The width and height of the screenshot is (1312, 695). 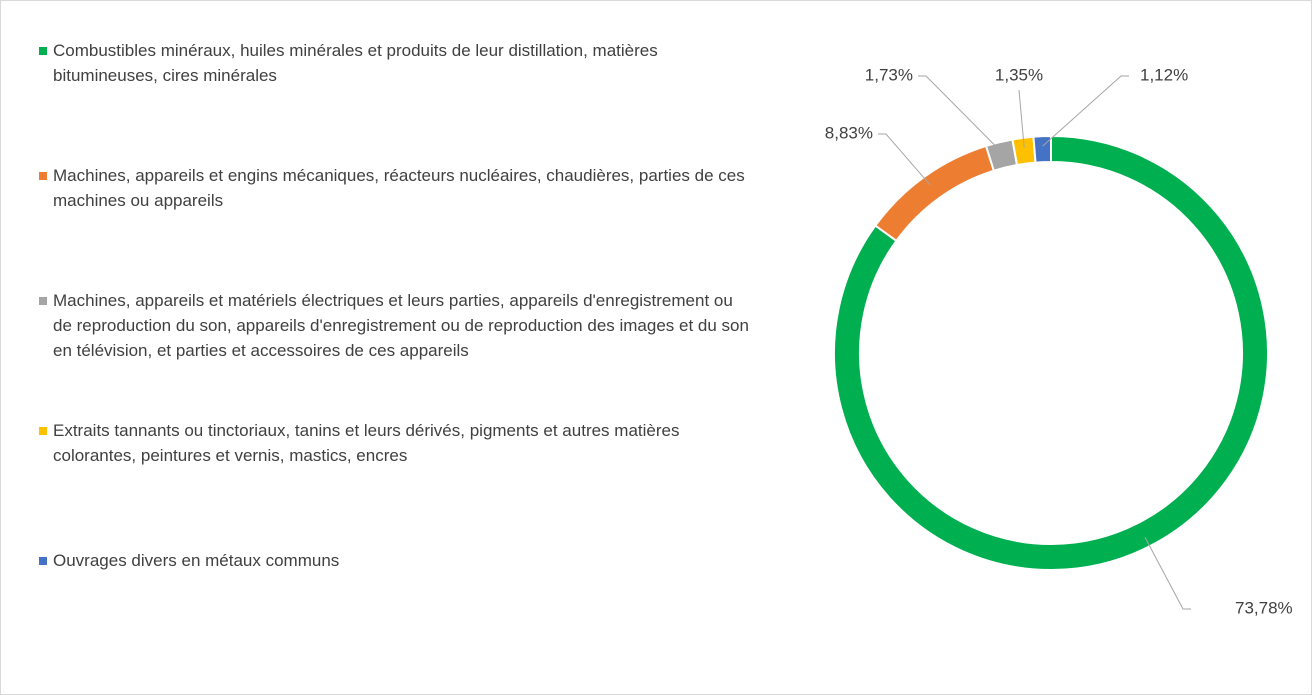 What do you see at coordinates (1264, 607) in the screenshot?
I see `data-label: 73,78%` at bounding box center [1264, 607].